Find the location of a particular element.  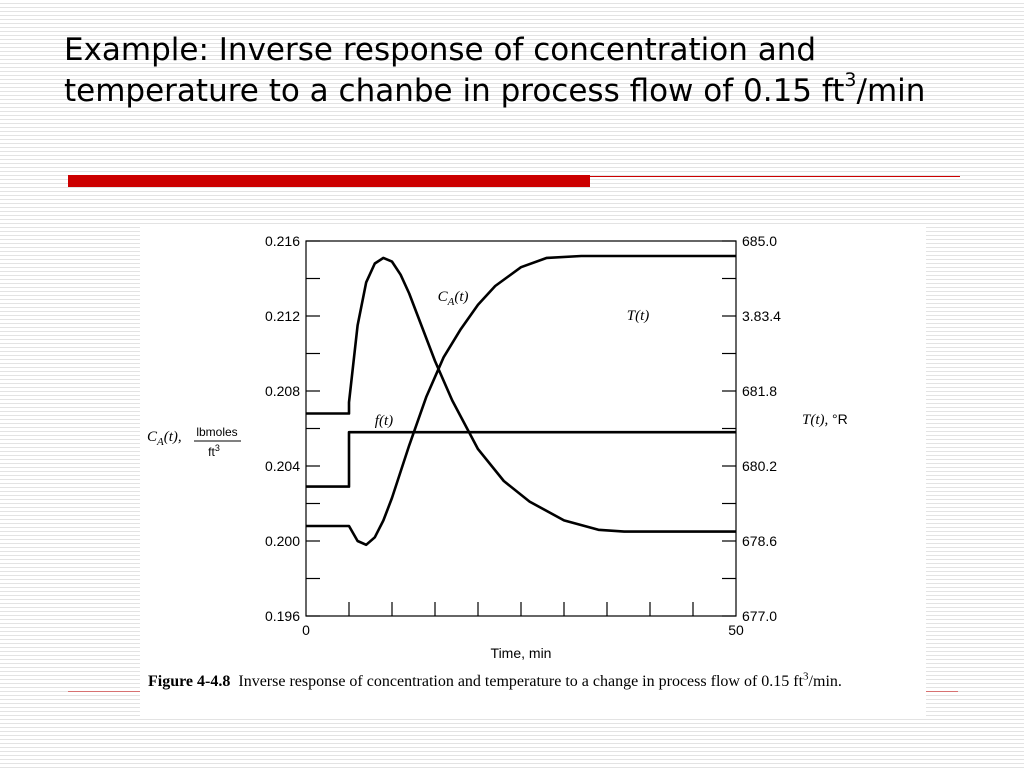

right-tick-label: 681.8 is located at coordinates (759, 391).